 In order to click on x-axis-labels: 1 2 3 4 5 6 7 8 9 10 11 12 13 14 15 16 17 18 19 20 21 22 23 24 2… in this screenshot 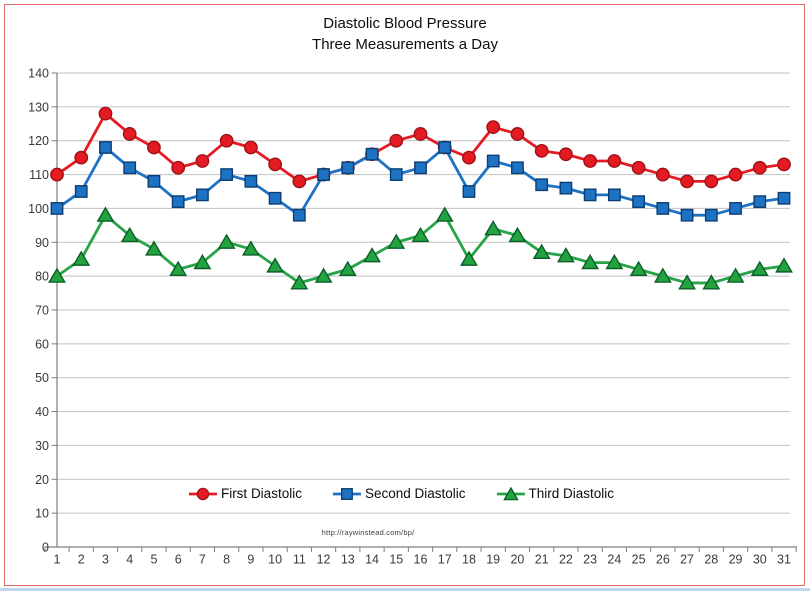, I will do `click(422, 560)`.